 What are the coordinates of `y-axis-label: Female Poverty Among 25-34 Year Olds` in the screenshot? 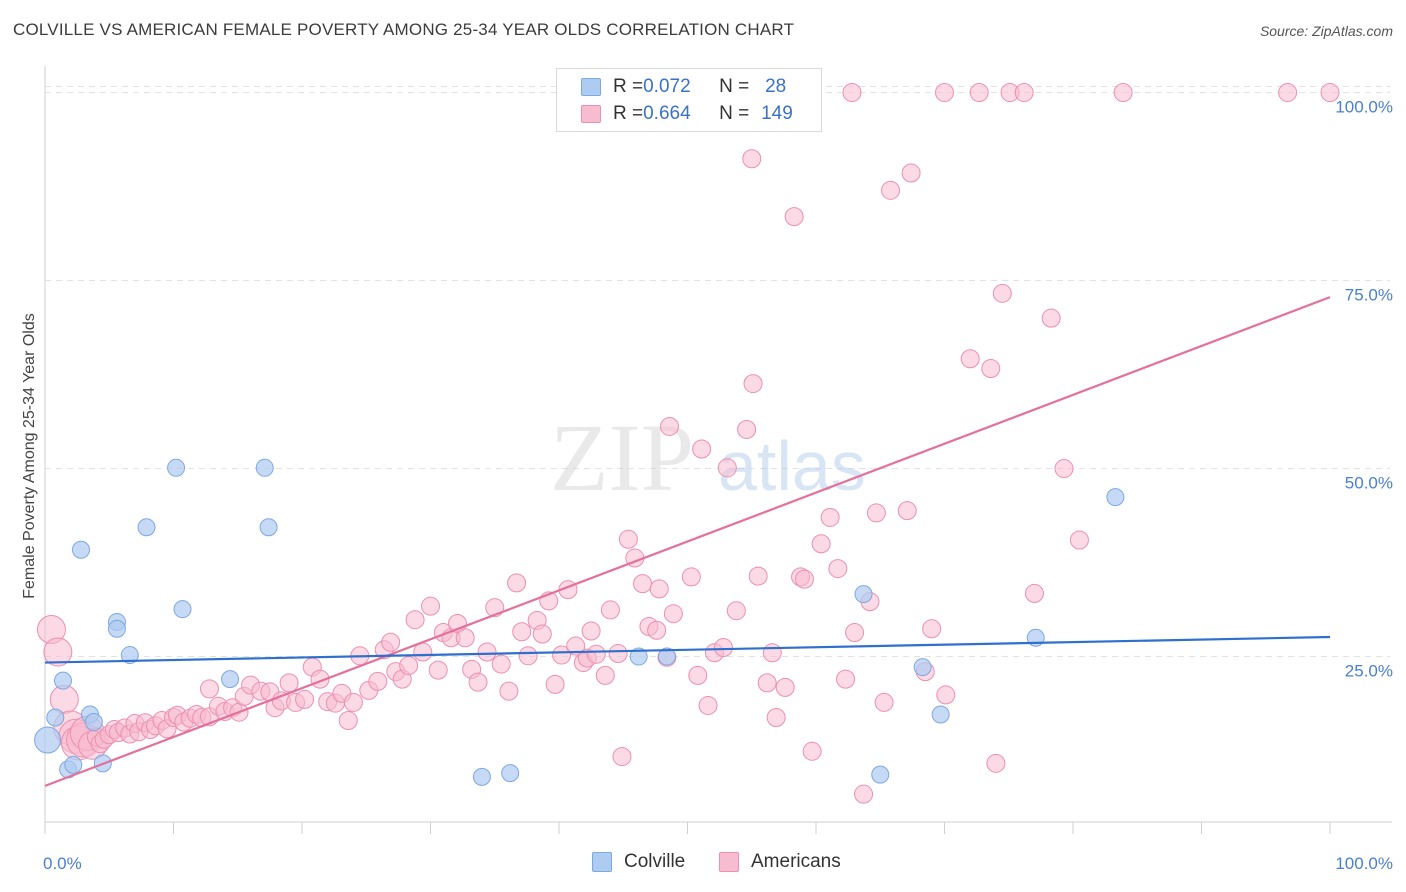 It's located at (29, 456).